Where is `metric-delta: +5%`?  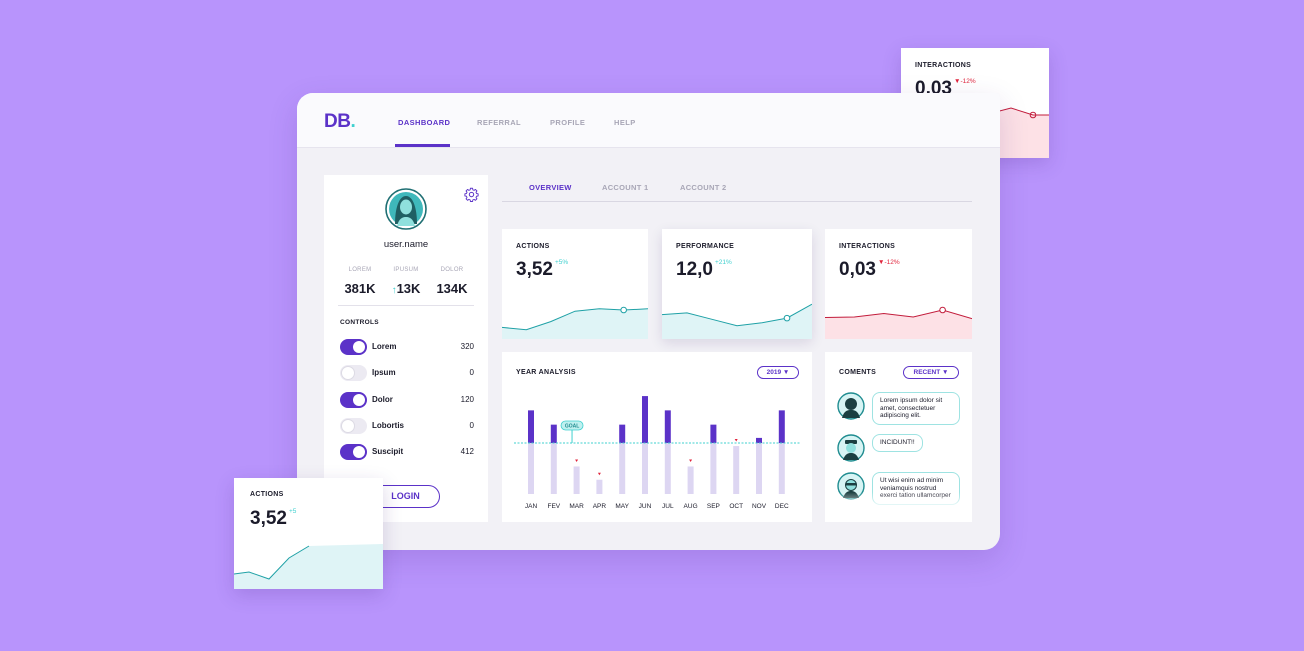 metric-delta: +5% is located at coordinates (562, 262).